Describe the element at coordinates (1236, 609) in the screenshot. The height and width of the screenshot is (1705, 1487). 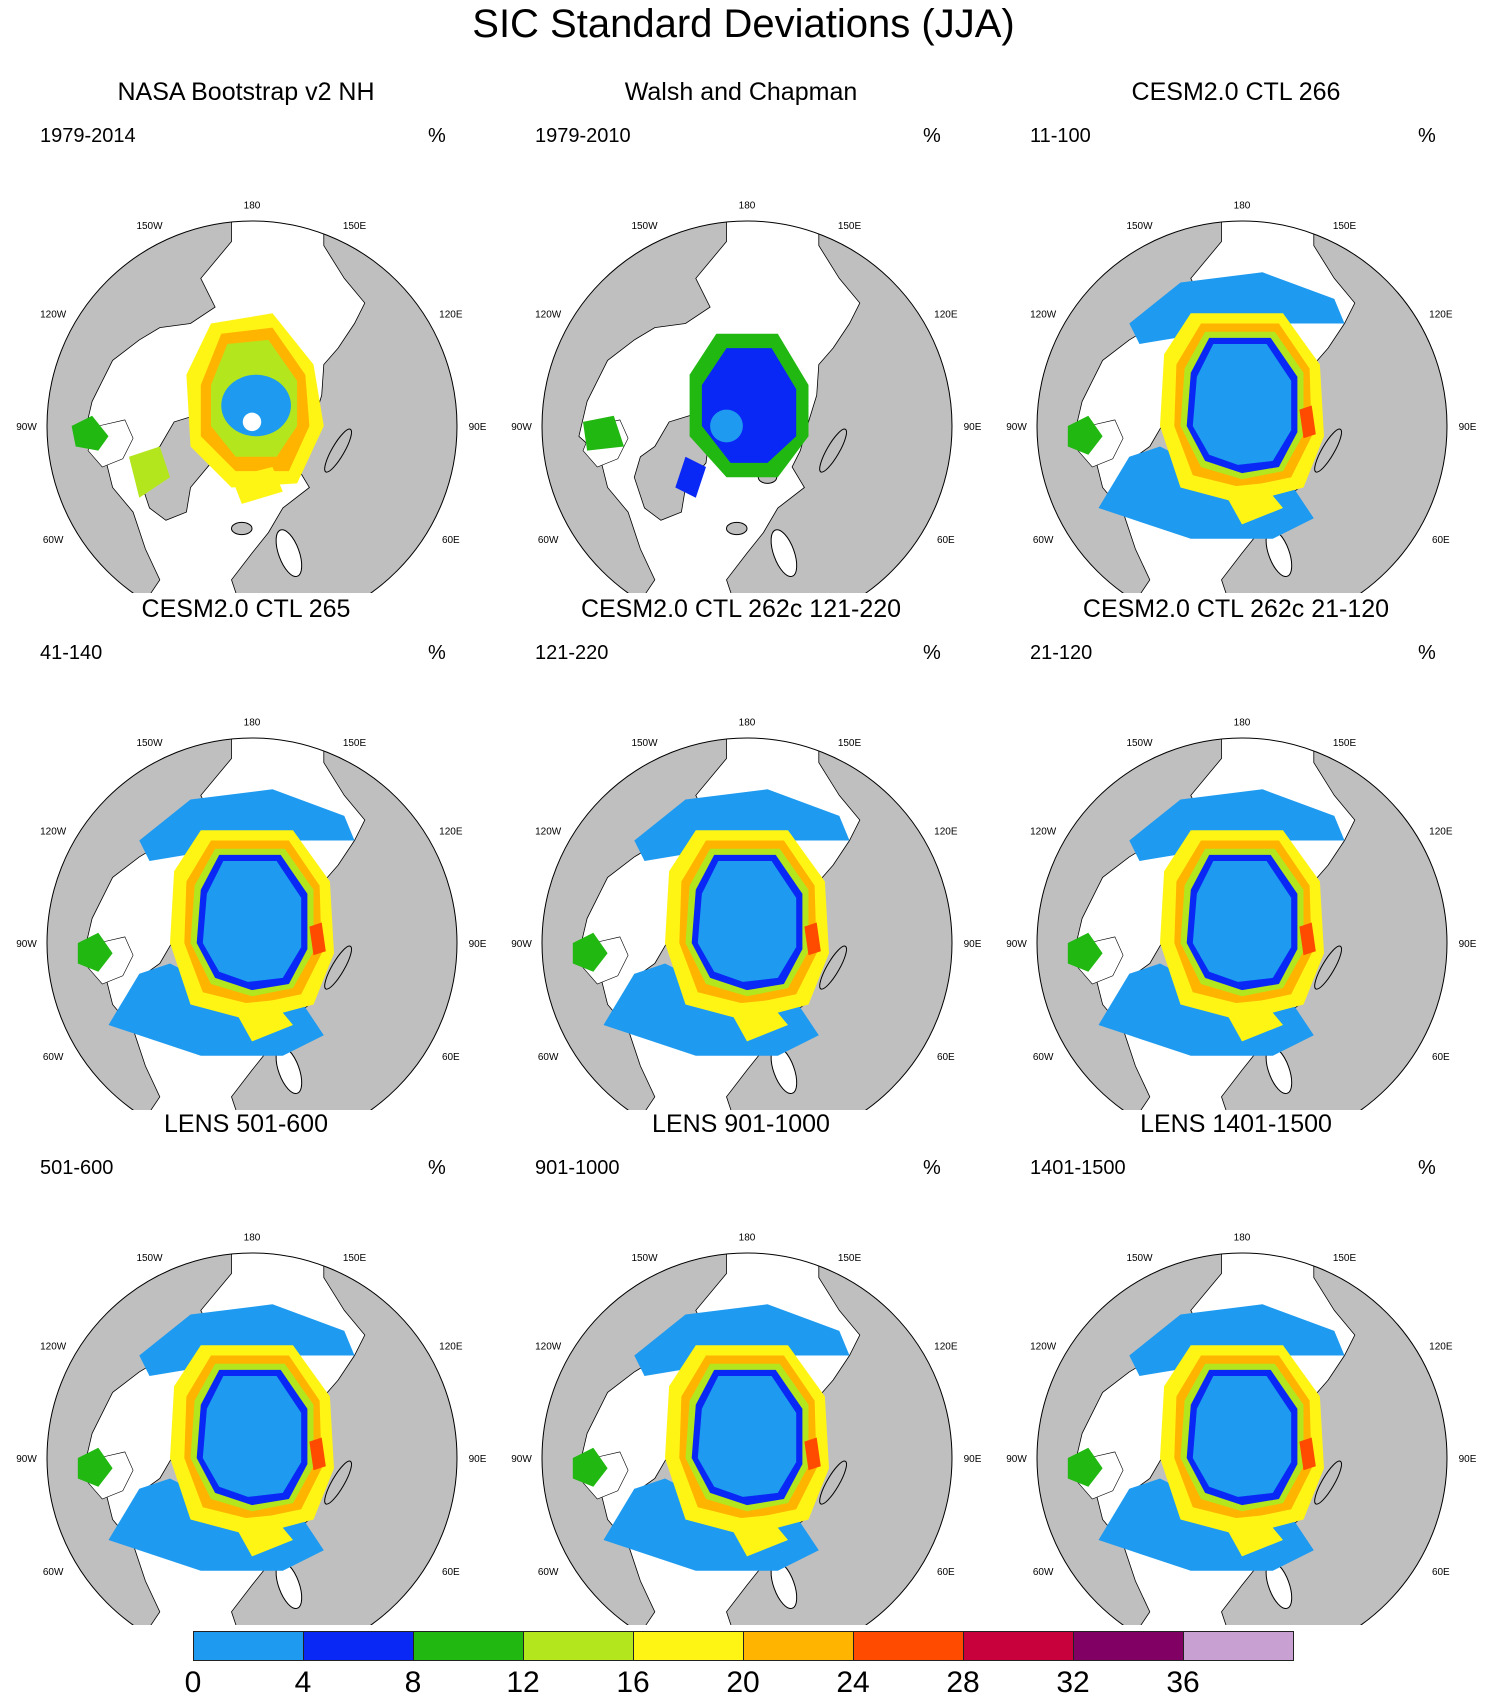
I see `panel-title: CESM2.0 CTL 262c 21-120` at that location.